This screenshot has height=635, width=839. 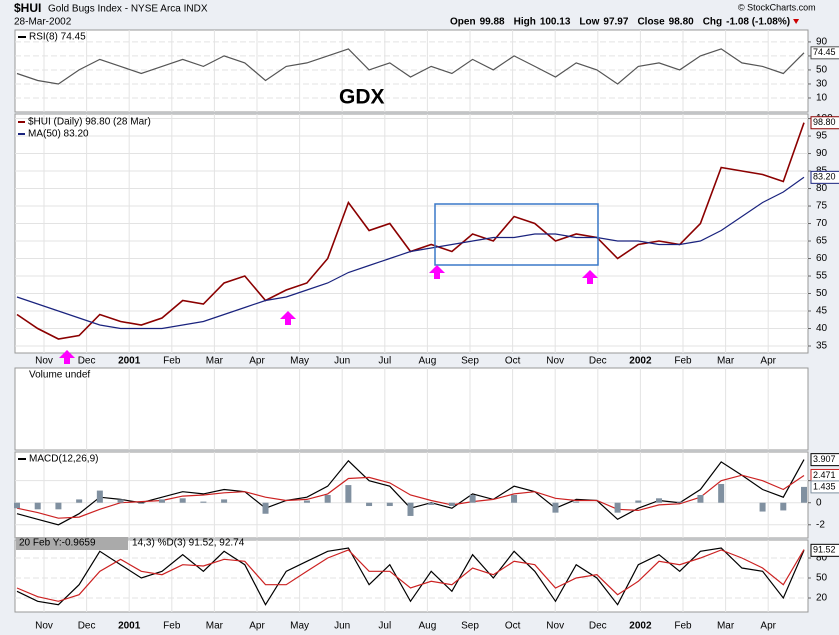 I want to click on x-tick-label: Jun, so click(x=342, y=361).